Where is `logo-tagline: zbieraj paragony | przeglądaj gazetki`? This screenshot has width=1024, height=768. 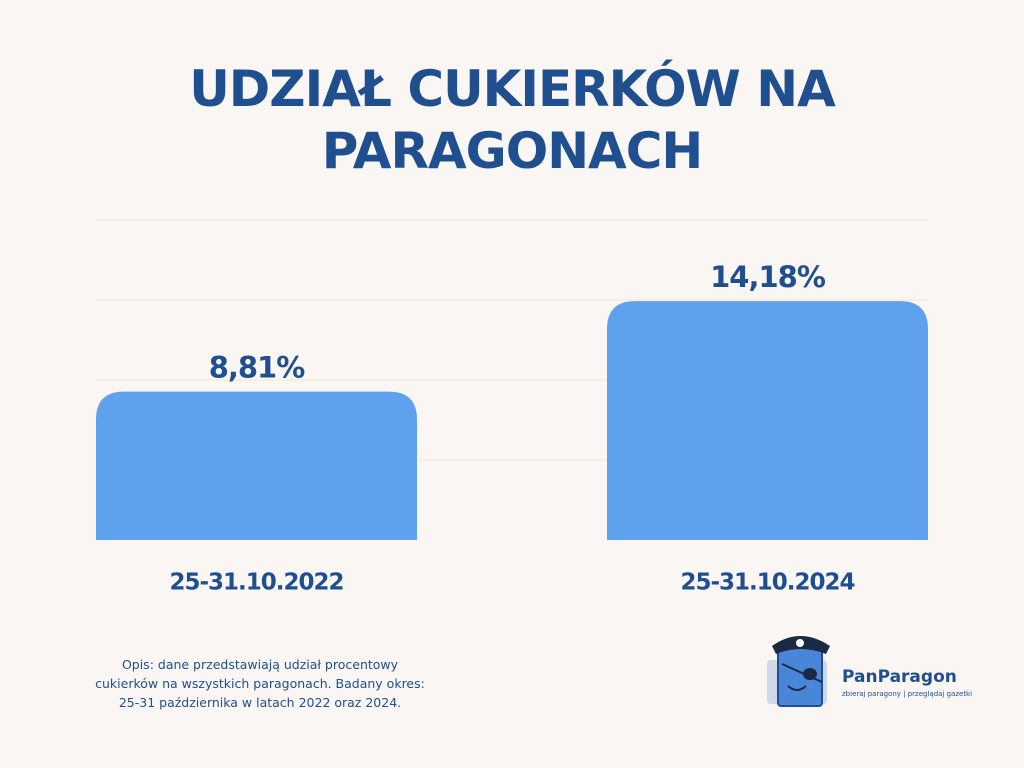 logo-tagline: zbieraj paragony | przeglądaj gazetki is located at coordinates (907, 694).